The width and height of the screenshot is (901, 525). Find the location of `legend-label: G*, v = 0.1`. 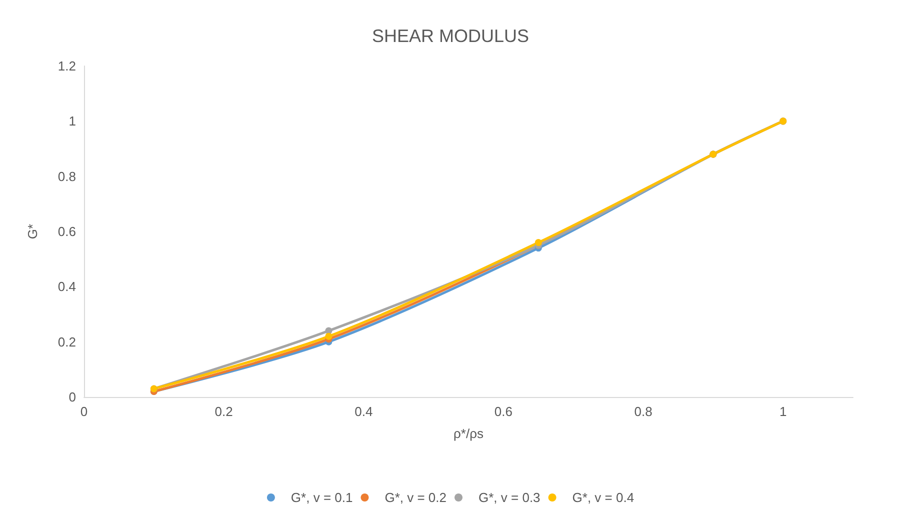

legend-label: G*, v = 0.1 is located at coordinates (321, 497).